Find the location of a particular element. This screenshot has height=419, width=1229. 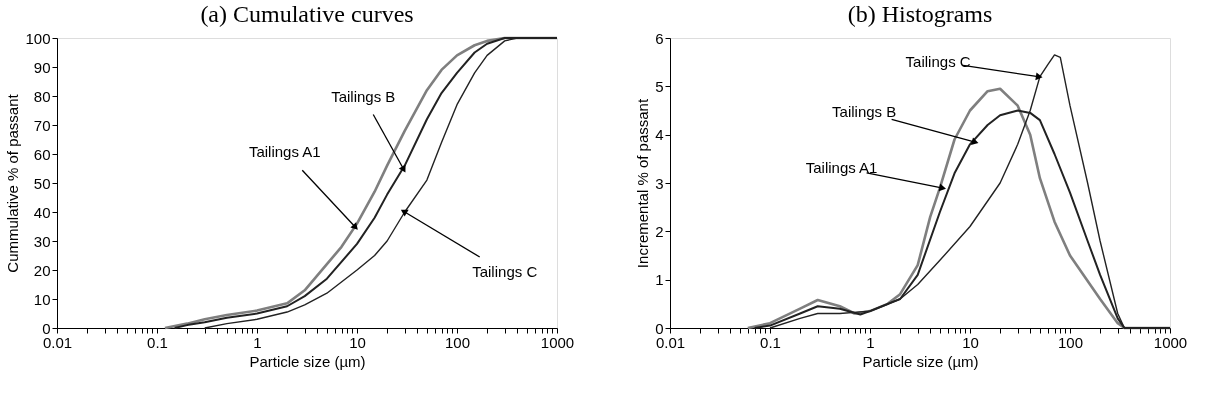

y-tick-label: 100 is located at coordinates (38, 38).